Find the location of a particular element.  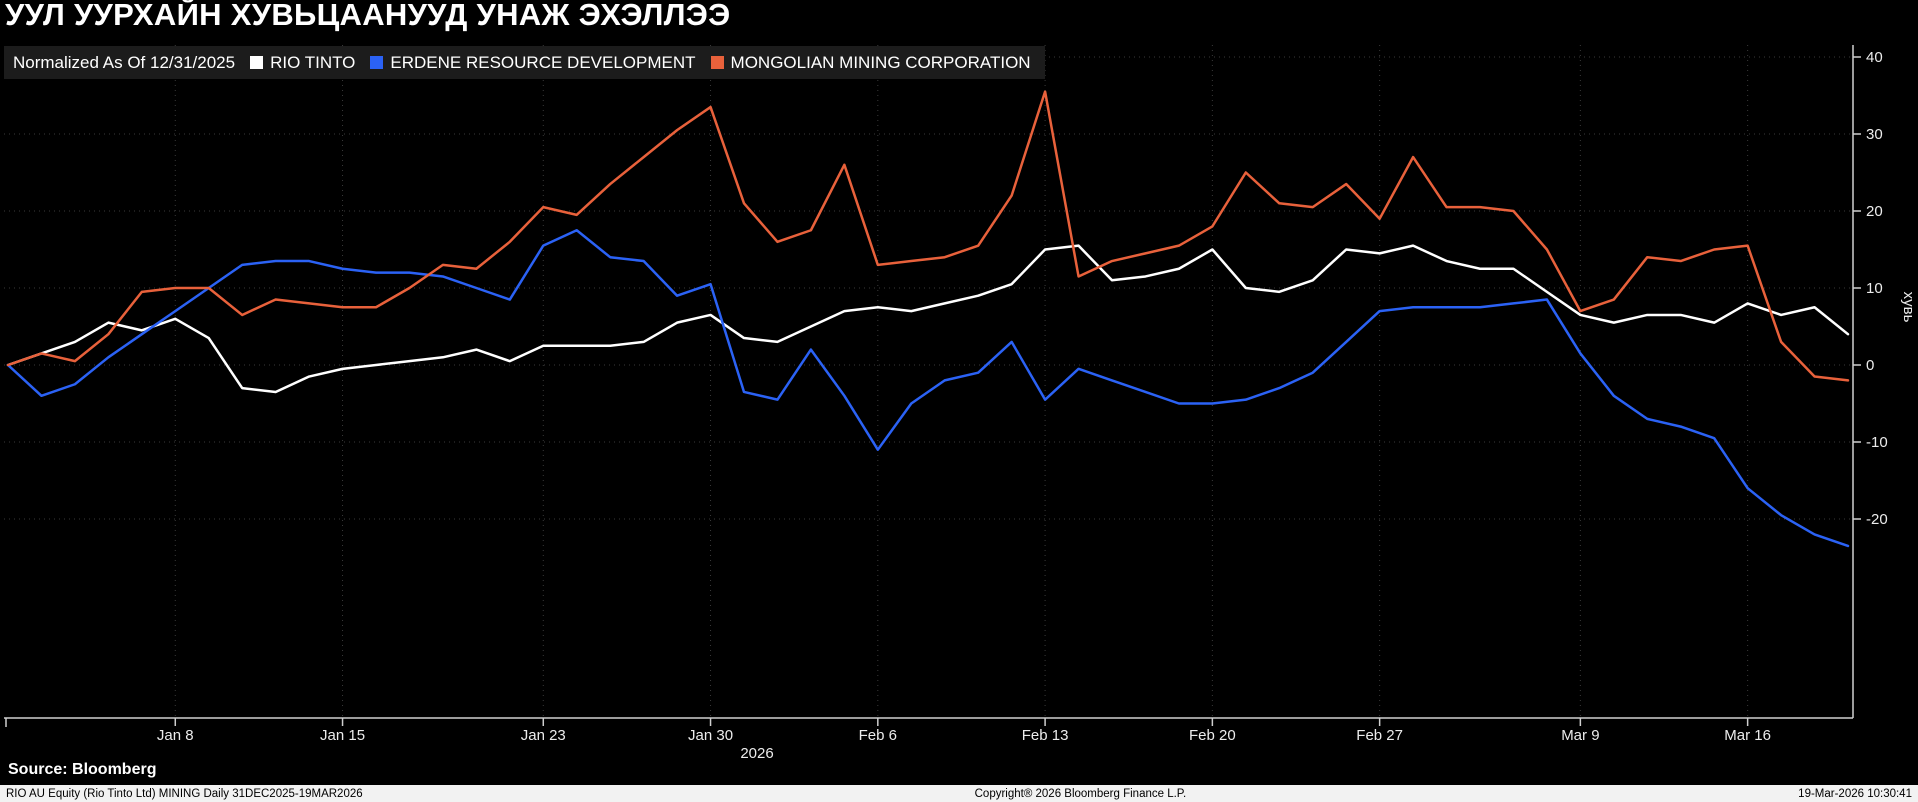

y-tick-label-20: 20 is located at coordinates (1874, 211).